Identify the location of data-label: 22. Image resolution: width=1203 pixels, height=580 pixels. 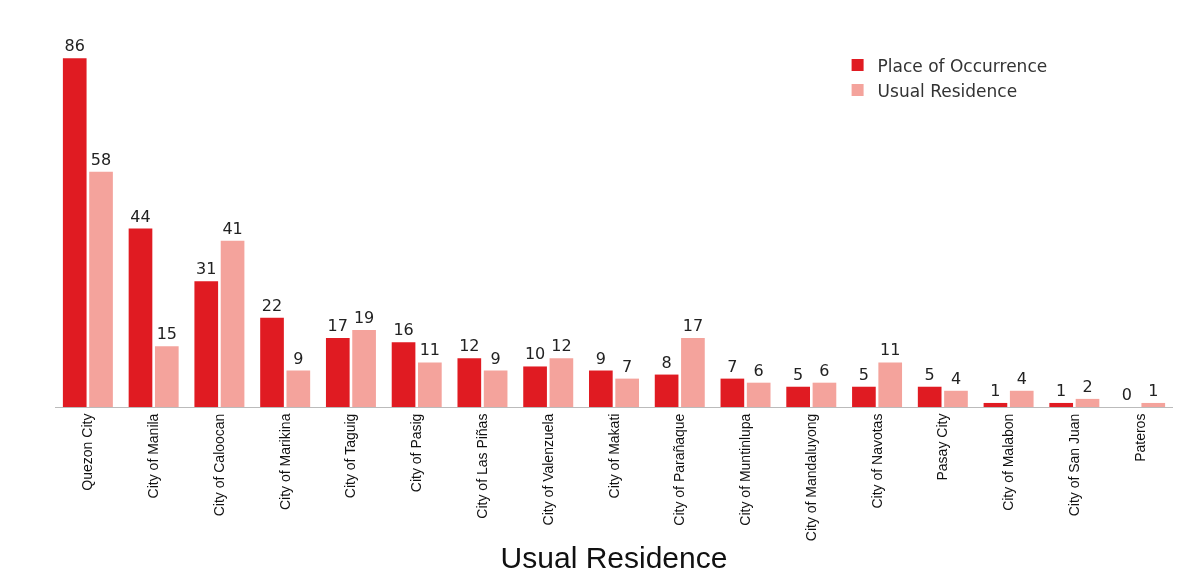
(272, 305).